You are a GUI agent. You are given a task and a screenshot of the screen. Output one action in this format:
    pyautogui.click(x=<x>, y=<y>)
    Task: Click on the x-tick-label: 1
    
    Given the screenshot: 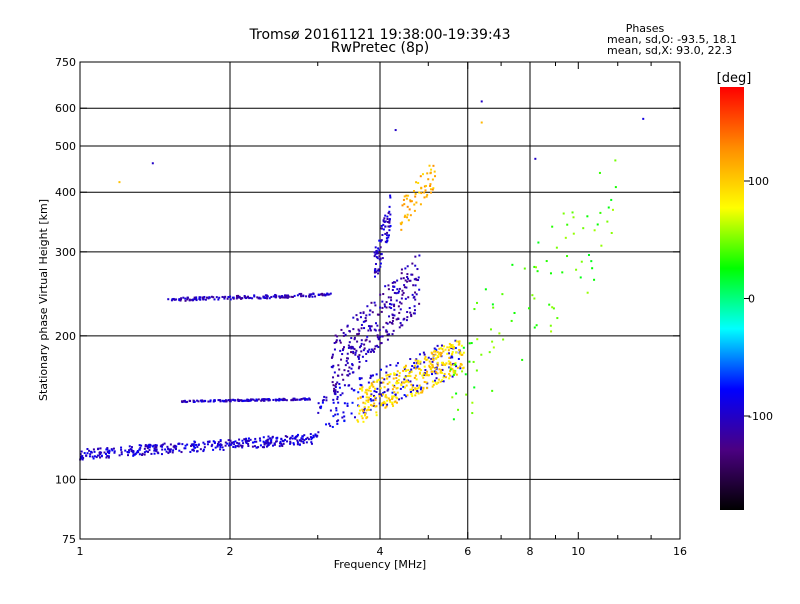 What is the action you would take?
    pyautogui.click(x=80, y=551)
    